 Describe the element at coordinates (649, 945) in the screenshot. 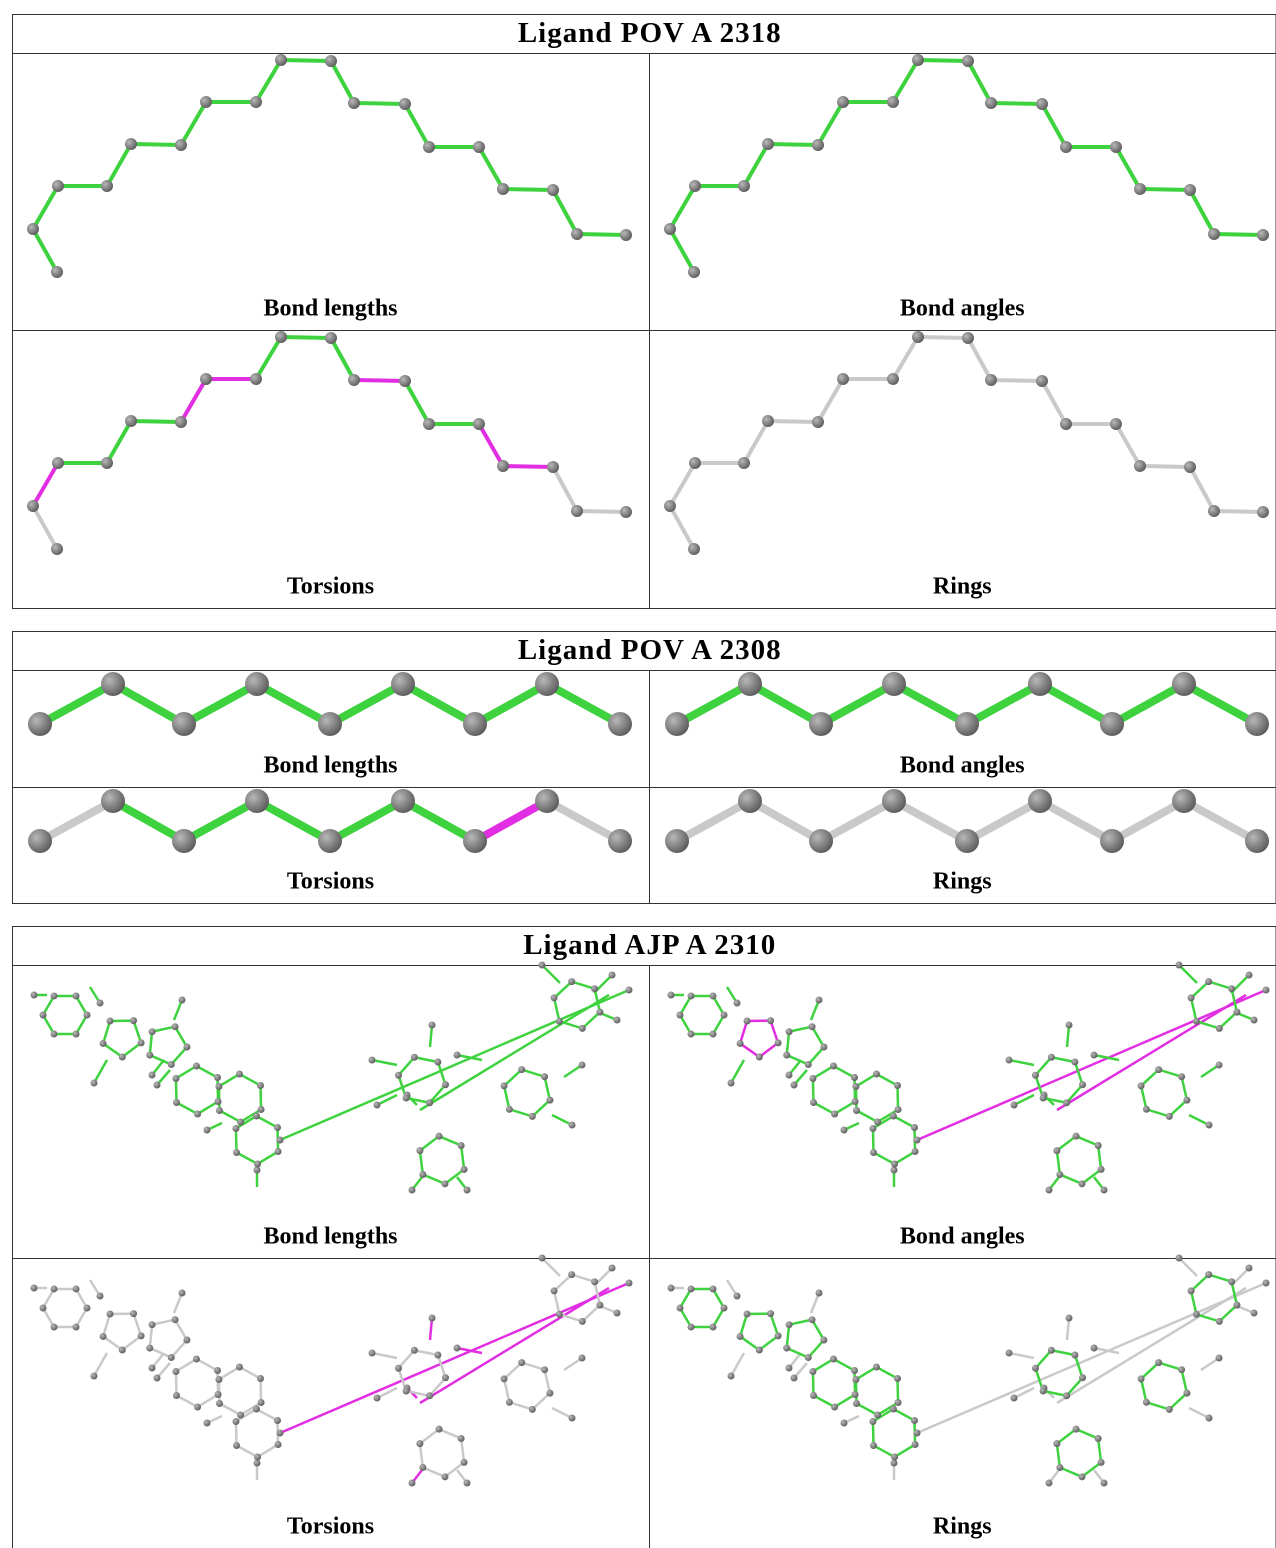

I see `panel-title: Ligand AJP A 2310` at that location.